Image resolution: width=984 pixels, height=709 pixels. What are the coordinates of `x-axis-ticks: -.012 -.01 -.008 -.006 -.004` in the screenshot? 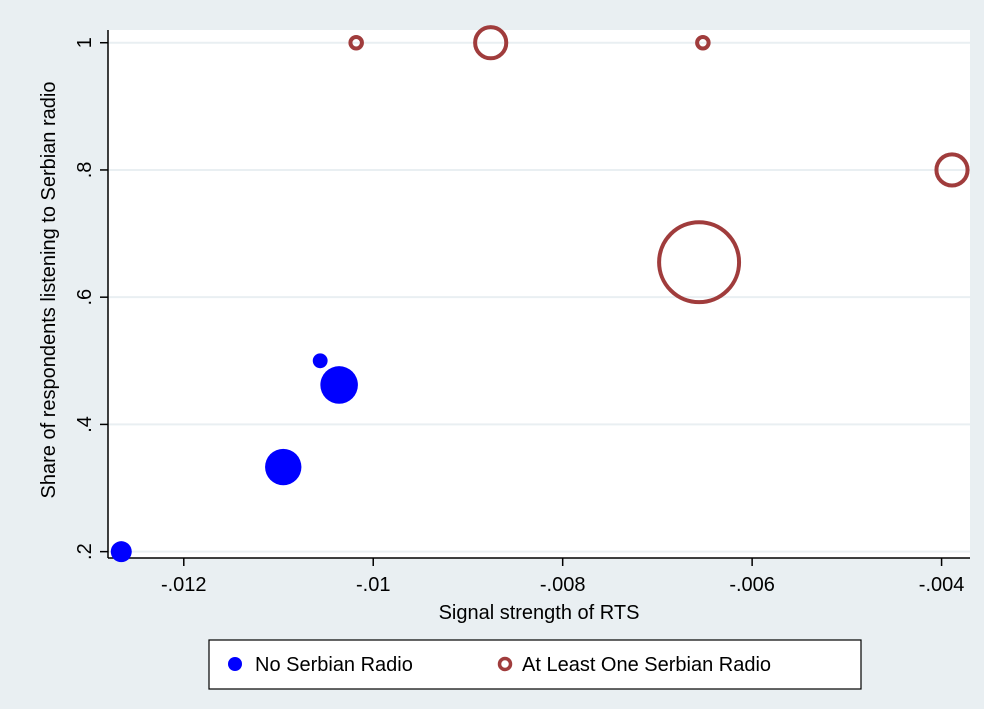 It's located at (562, 577).